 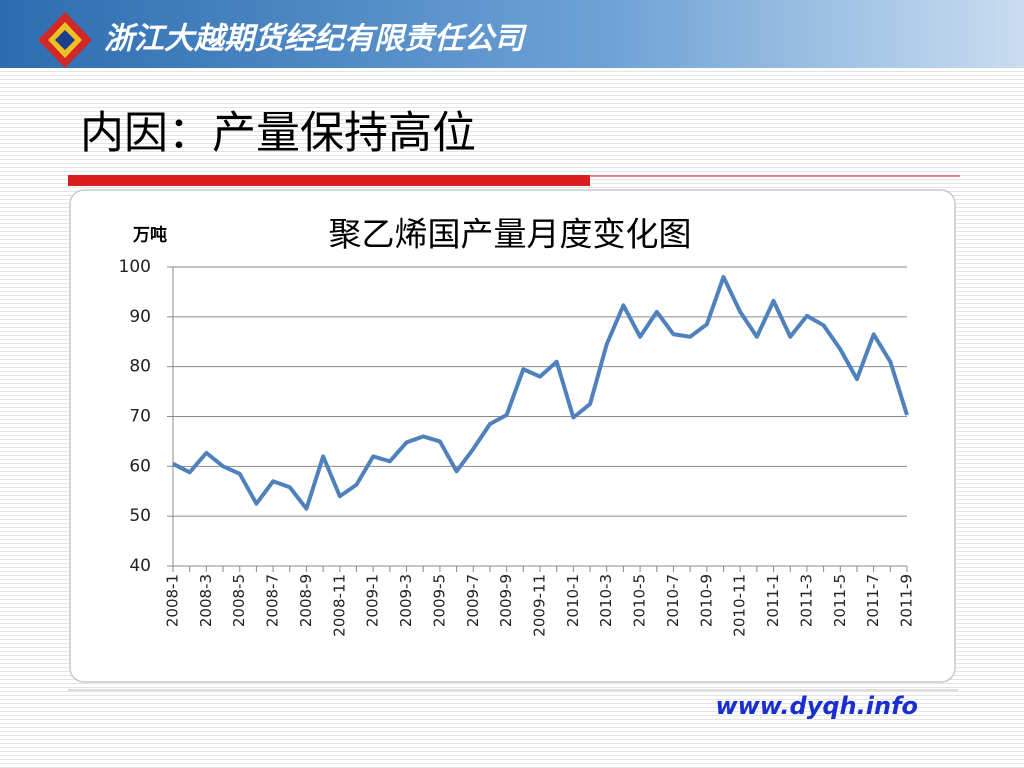 What do you see at coordinates (673, 600) in the screenshot?
I see `x-tick-label: 2010-7` at bounding box center [673, 600].